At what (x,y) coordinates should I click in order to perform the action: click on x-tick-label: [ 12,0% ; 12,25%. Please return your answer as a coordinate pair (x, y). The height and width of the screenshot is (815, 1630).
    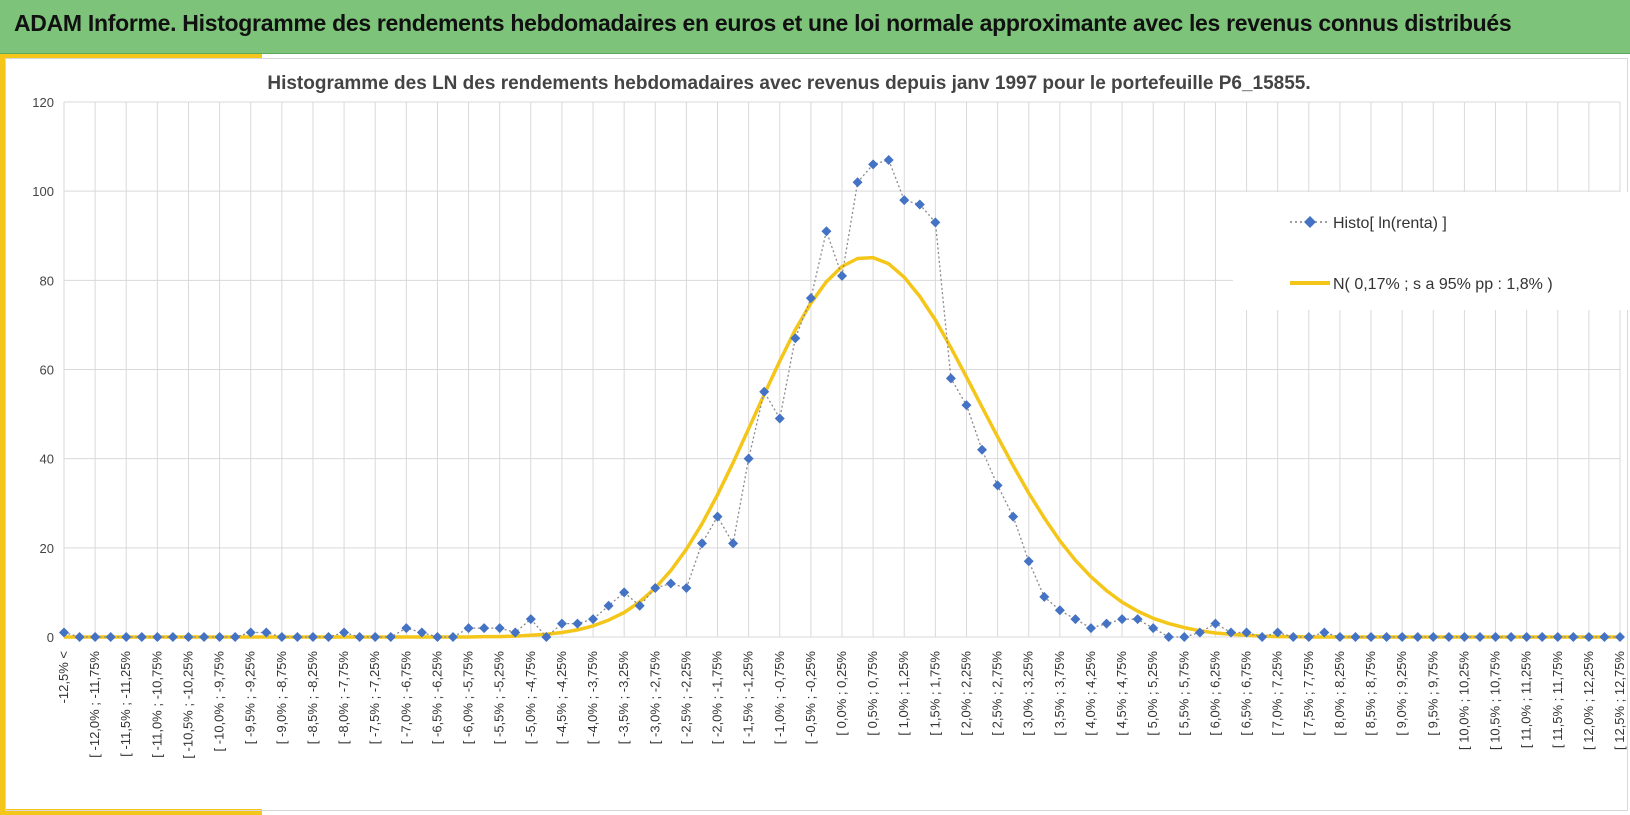
    Looking at the image, I should click on (1588, 700).